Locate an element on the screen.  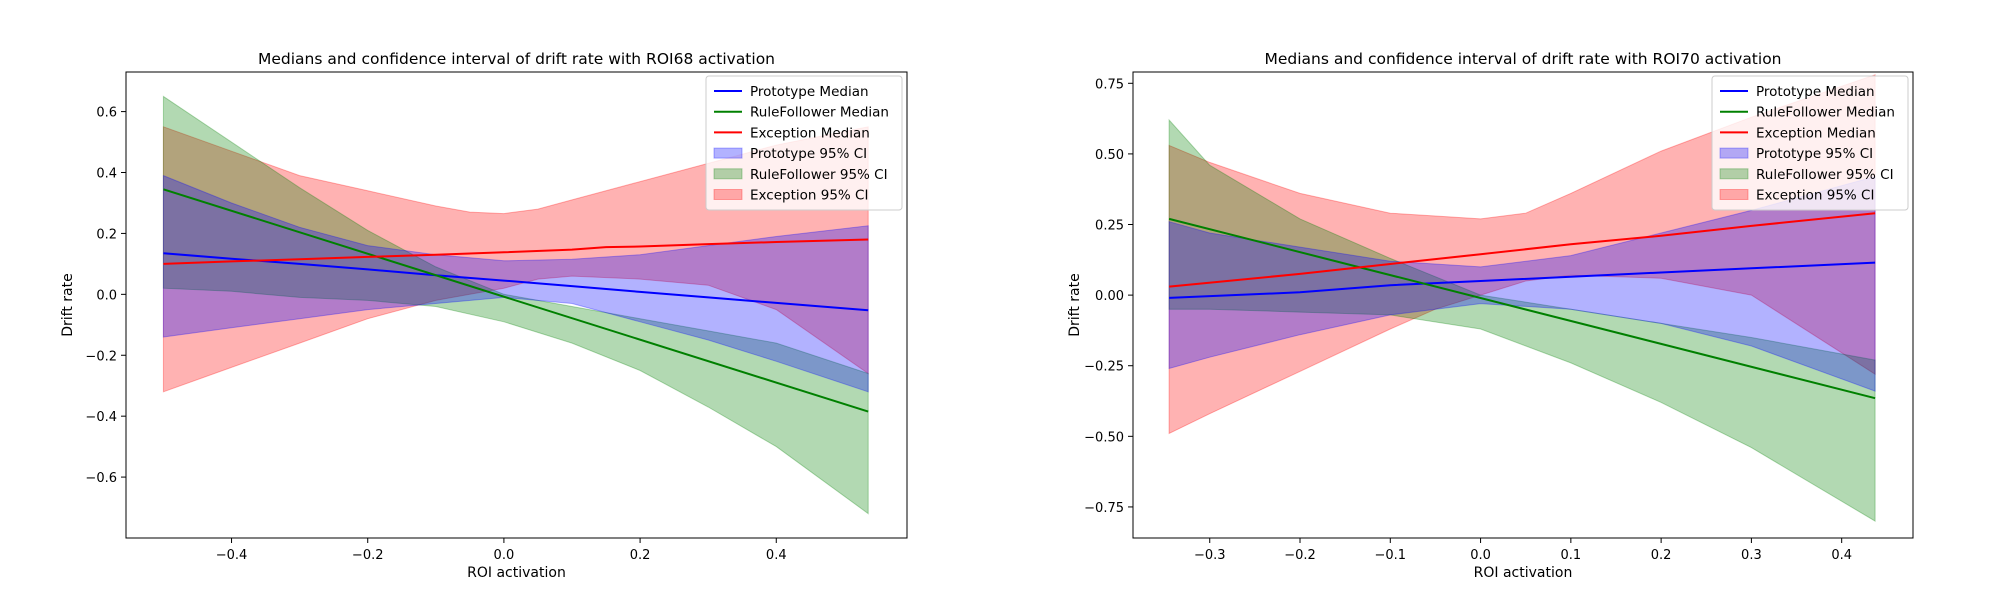
y-tick-label: 0.4 is located at coordinates (106, 174).